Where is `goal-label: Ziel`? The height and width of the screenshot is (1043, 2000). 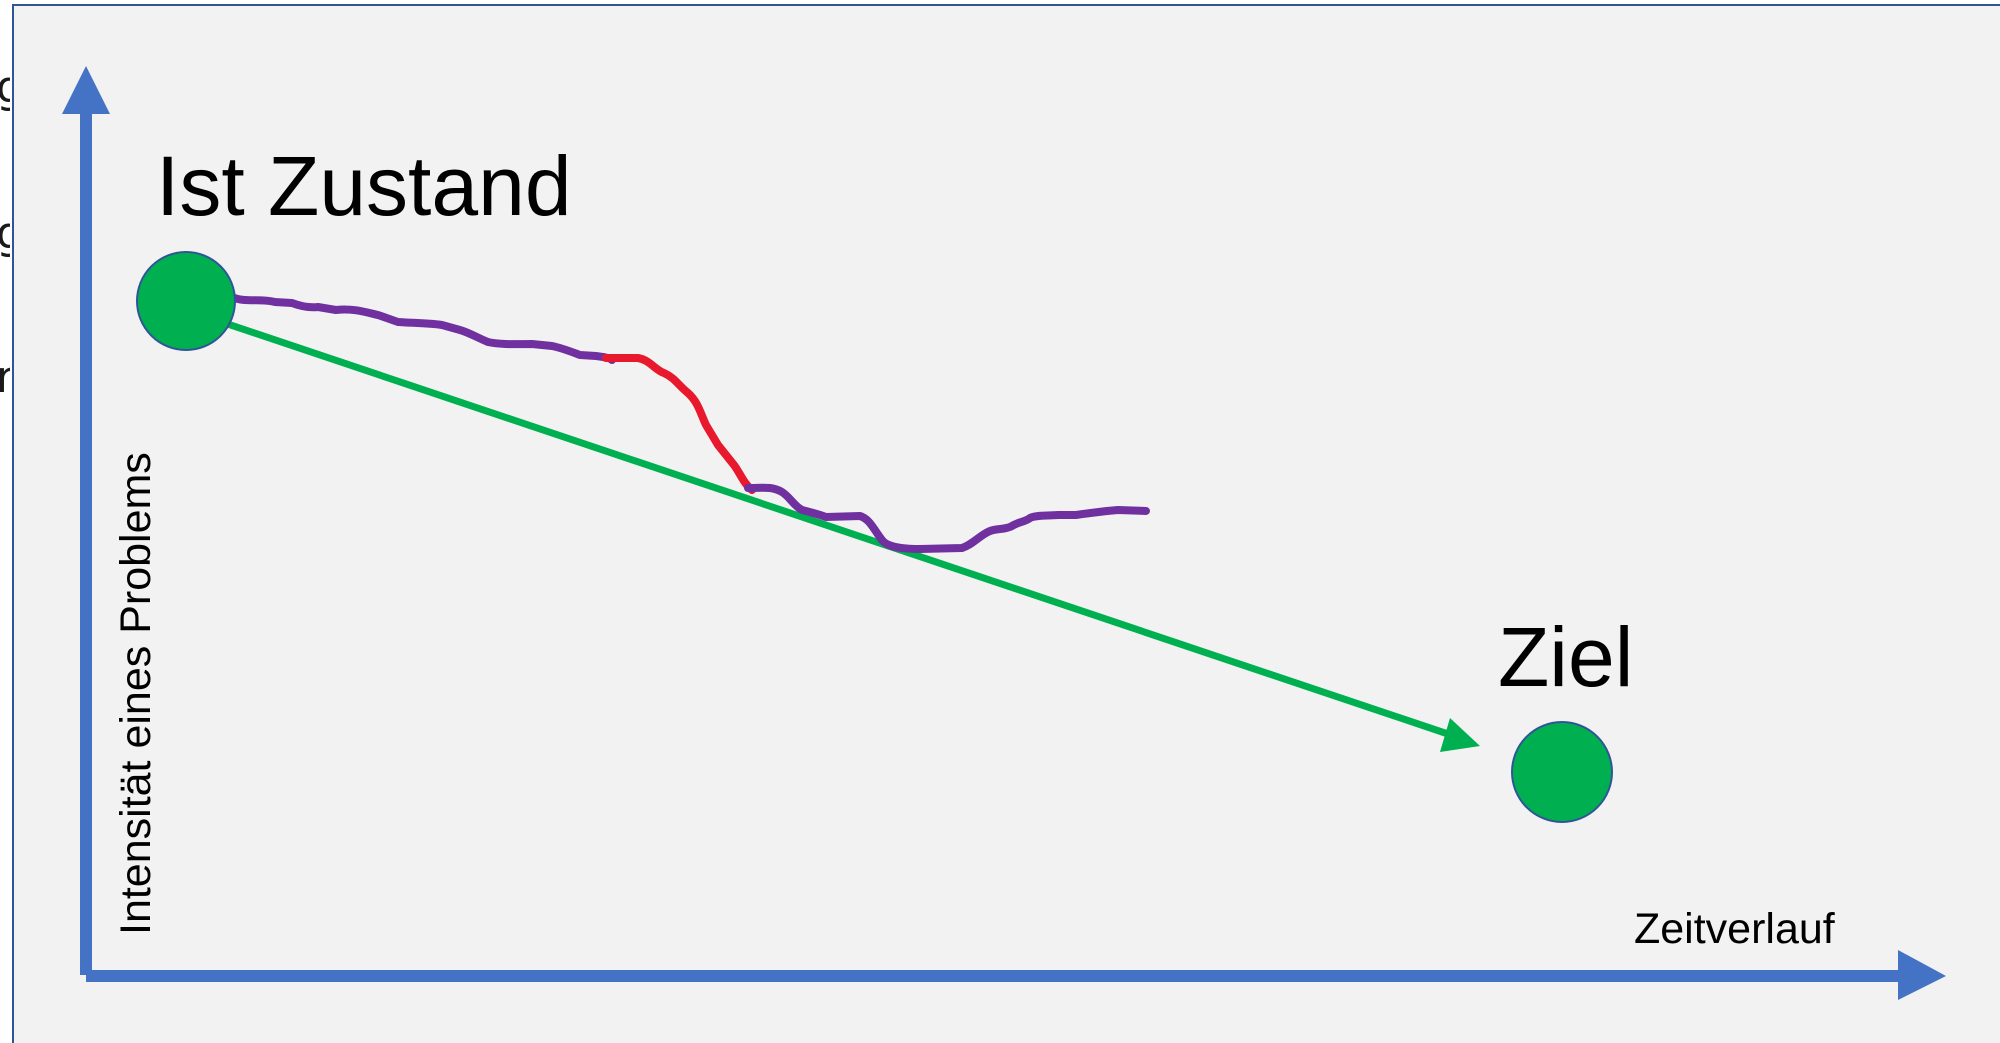 goal-label: Ziel is located at coordinates (1565, 657).